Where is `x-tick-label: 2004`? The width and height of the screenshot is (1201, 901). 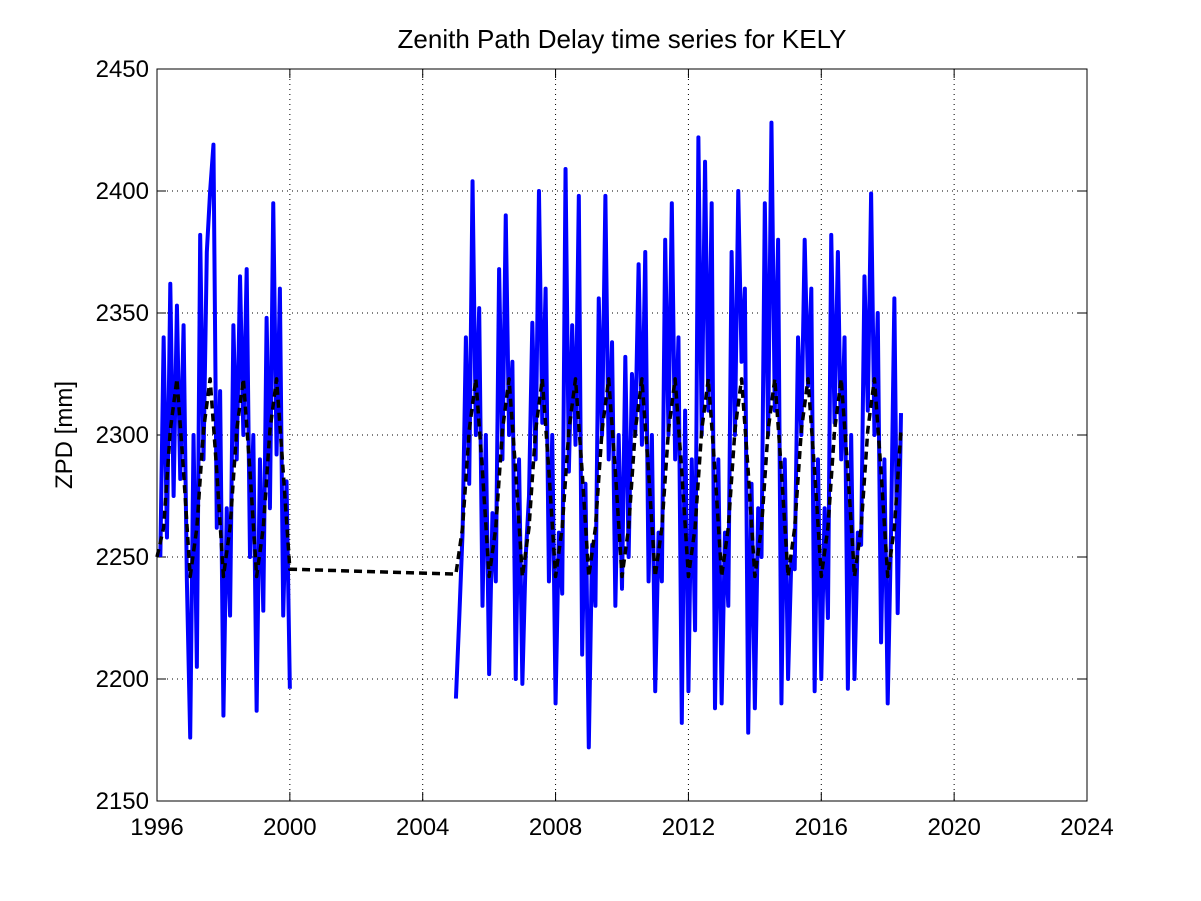
x-tick-label: 2004 is located at coordinates (422, 827).